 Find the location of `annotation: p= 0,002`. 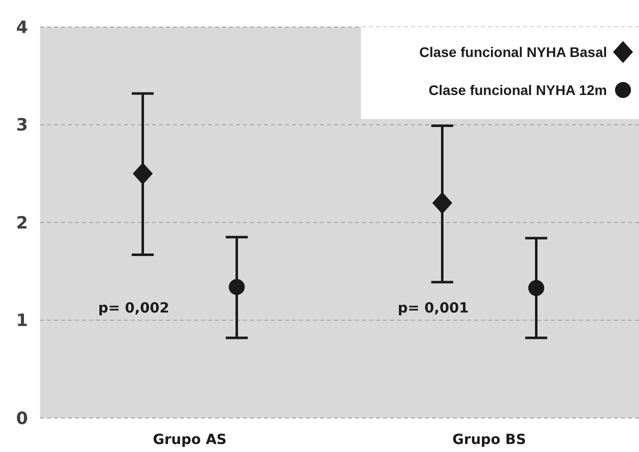

annotation: p= 0,002 is located at coordinates (134, 308).